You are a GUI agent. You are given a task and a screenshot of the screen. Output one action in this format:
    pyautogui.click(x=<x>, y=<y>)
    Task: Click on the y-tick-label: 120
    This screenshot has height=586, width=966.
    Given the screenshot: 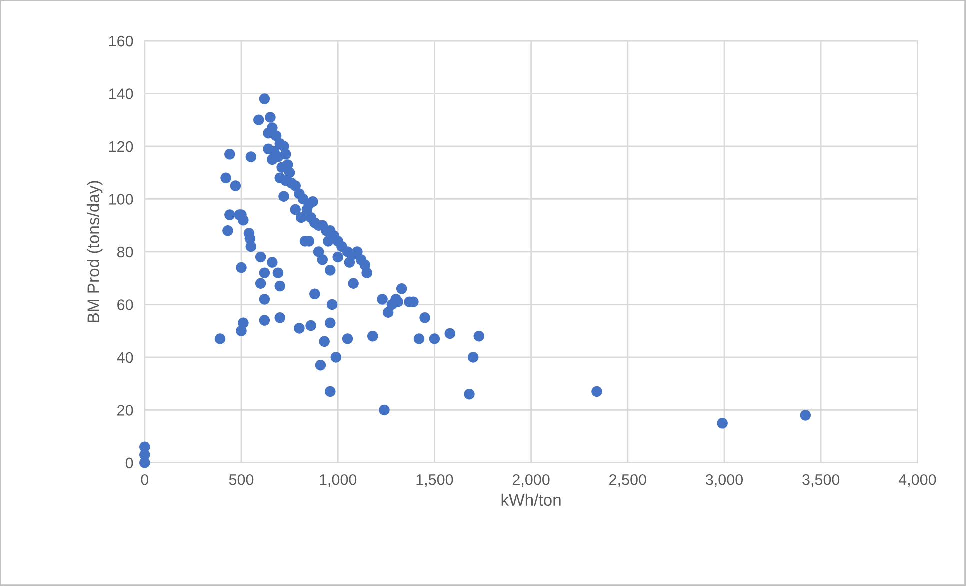 What is the action you would take?
    pyautogui.click(x=121, y=146)
    